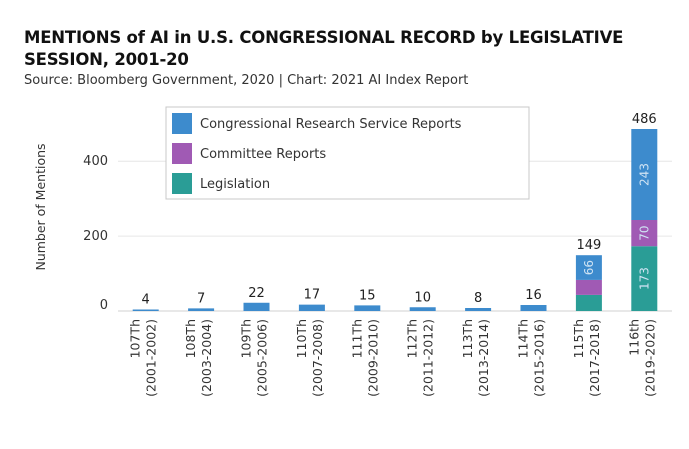 The height and width of the screenshot is (449, 689). I want to click on x-tick-label: (2011-2012), so click(428, 358).